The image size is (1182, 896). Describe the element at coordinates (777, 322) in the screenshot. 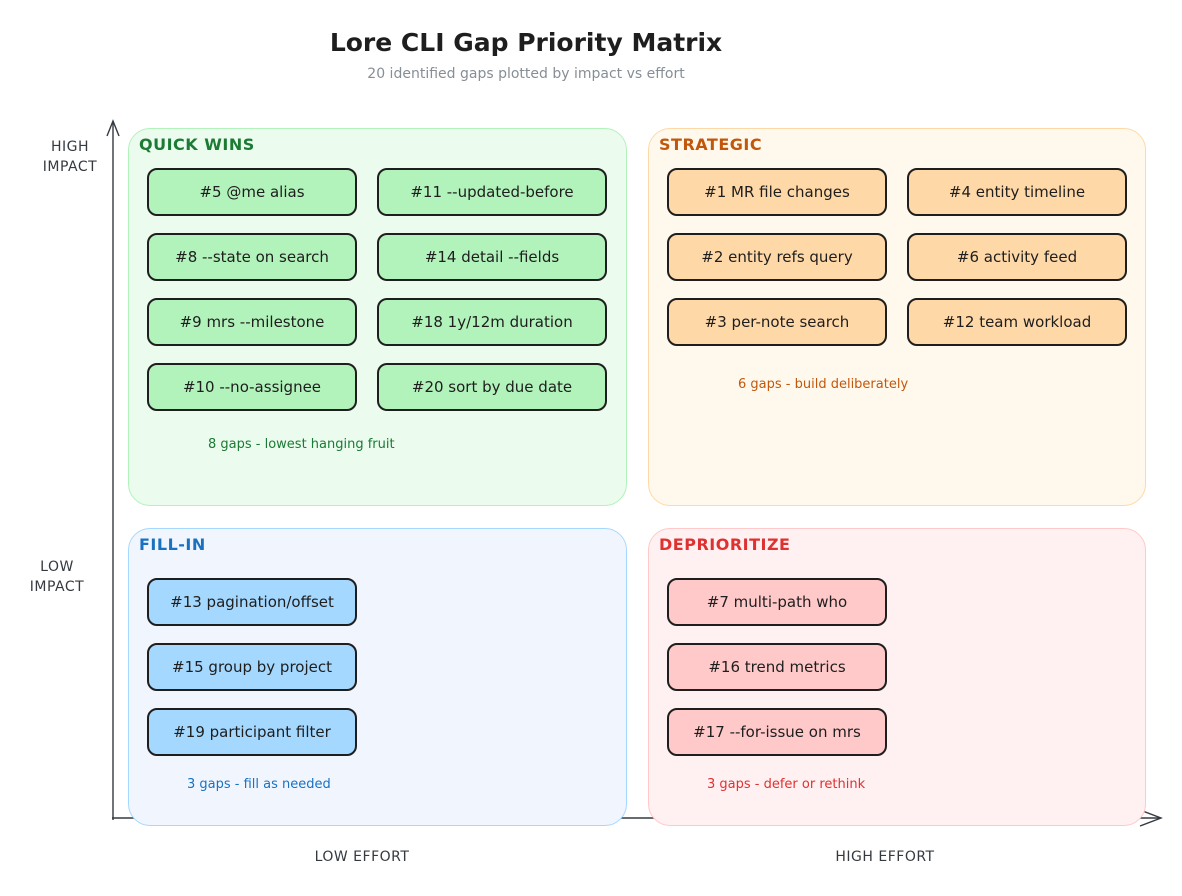

I see `gap-card: #3 per-note search` at that location.